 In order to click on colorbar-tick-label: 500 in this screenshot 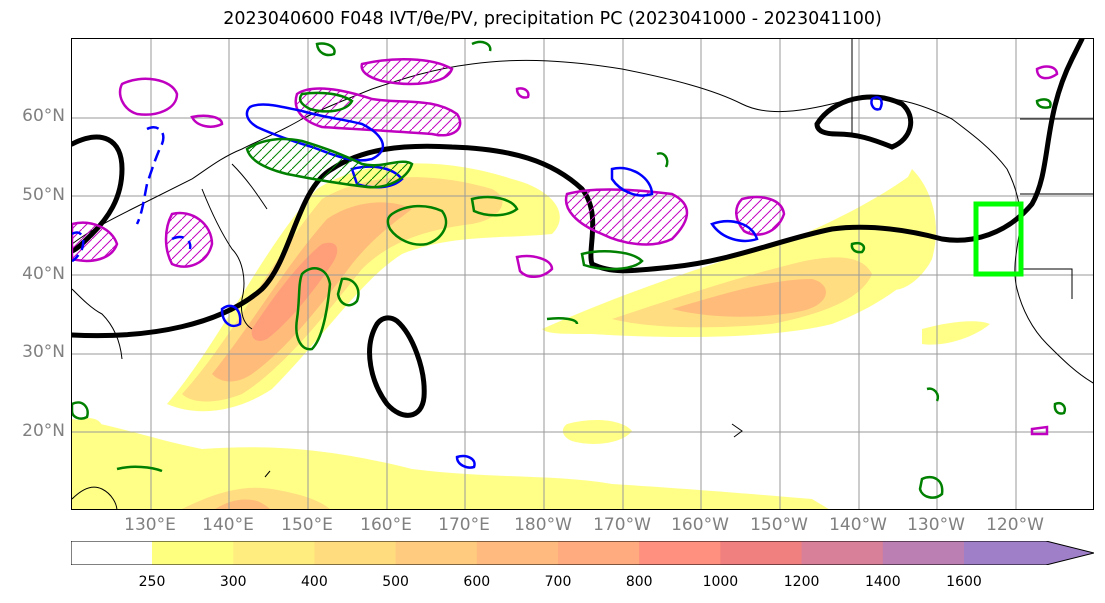, I will do `click(395, 582)`.